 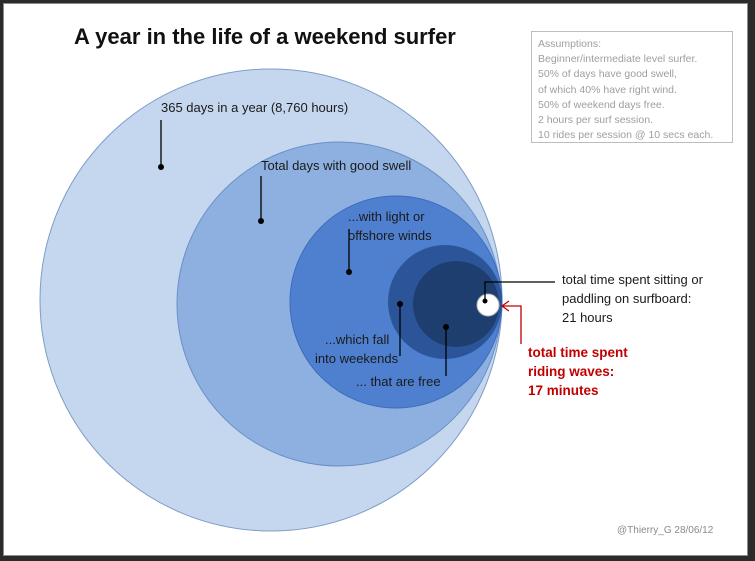 What do you see at coordinates (356, 349) in the screenshot?
I see `label-weekends: ...which fall into weekends` at bounding box center [356, 349].